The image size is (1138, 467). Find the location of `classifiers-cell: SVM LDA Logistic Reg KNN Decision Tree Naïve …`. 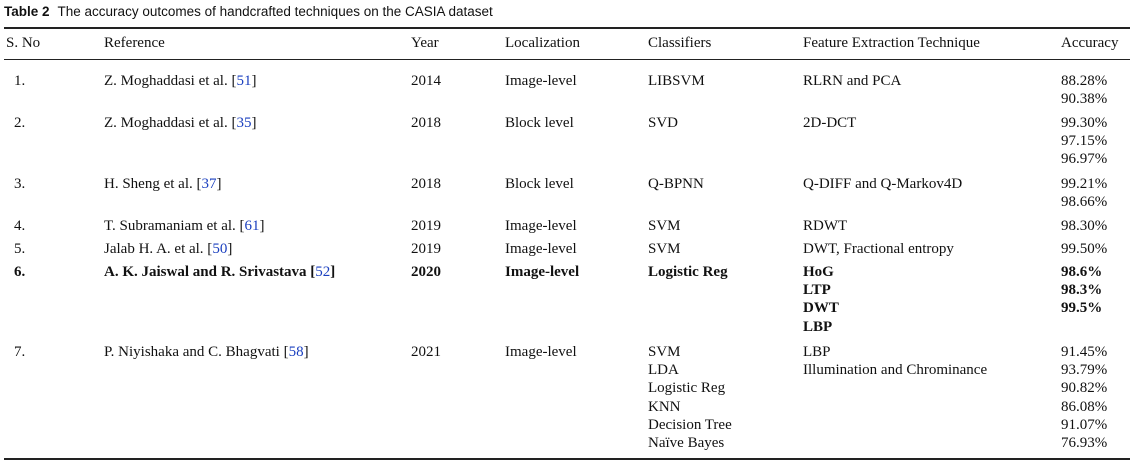

classifiers-cell: SVM LDA Logistic Reg KNN Decision Tree Naïve … is located at coordinates (690, 397).